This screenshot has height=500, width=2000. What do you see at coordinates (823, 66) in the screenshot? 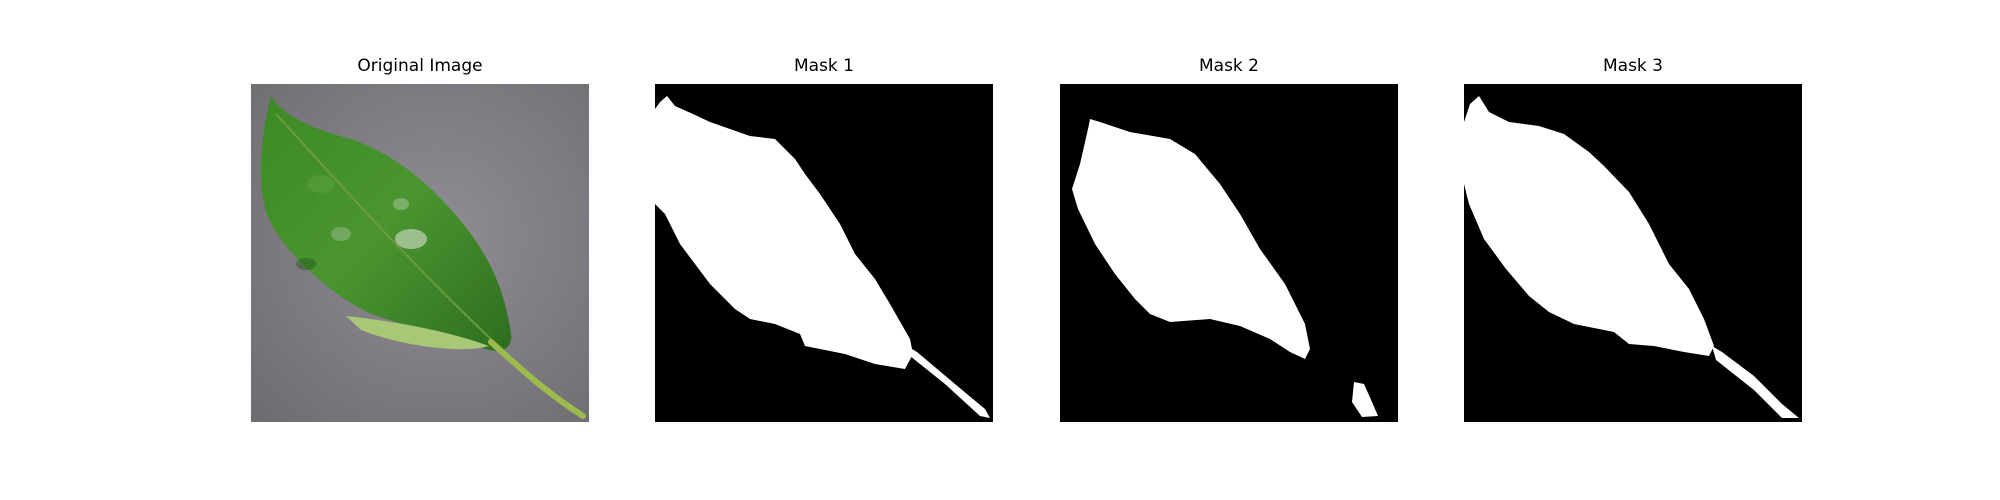
I see `panel-title-mask-1: Mask 1` at bounding box center [823, 66].